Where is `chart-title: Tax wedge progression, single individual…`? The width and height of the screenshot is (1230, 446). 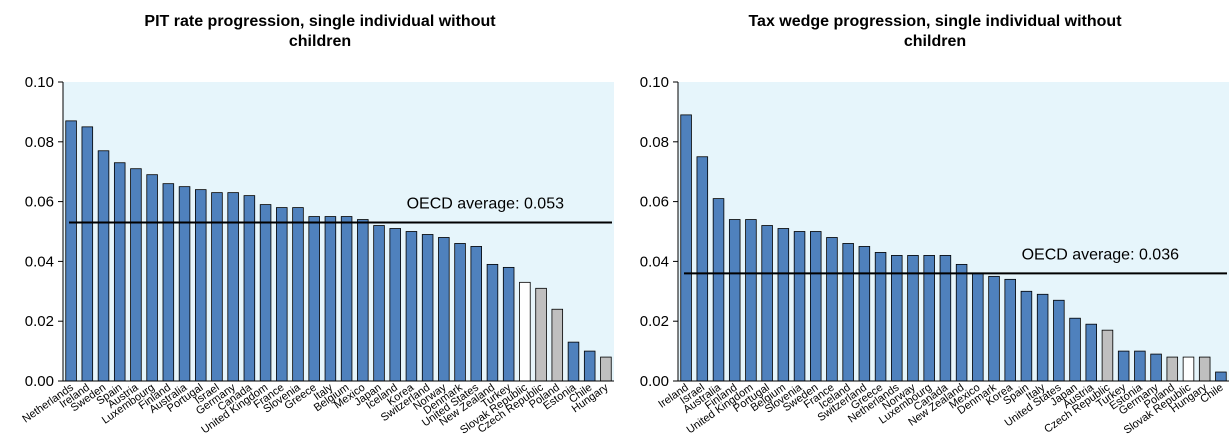
chart-title: Tax wedge progression, single individual… is located at coordinates (935, 31).